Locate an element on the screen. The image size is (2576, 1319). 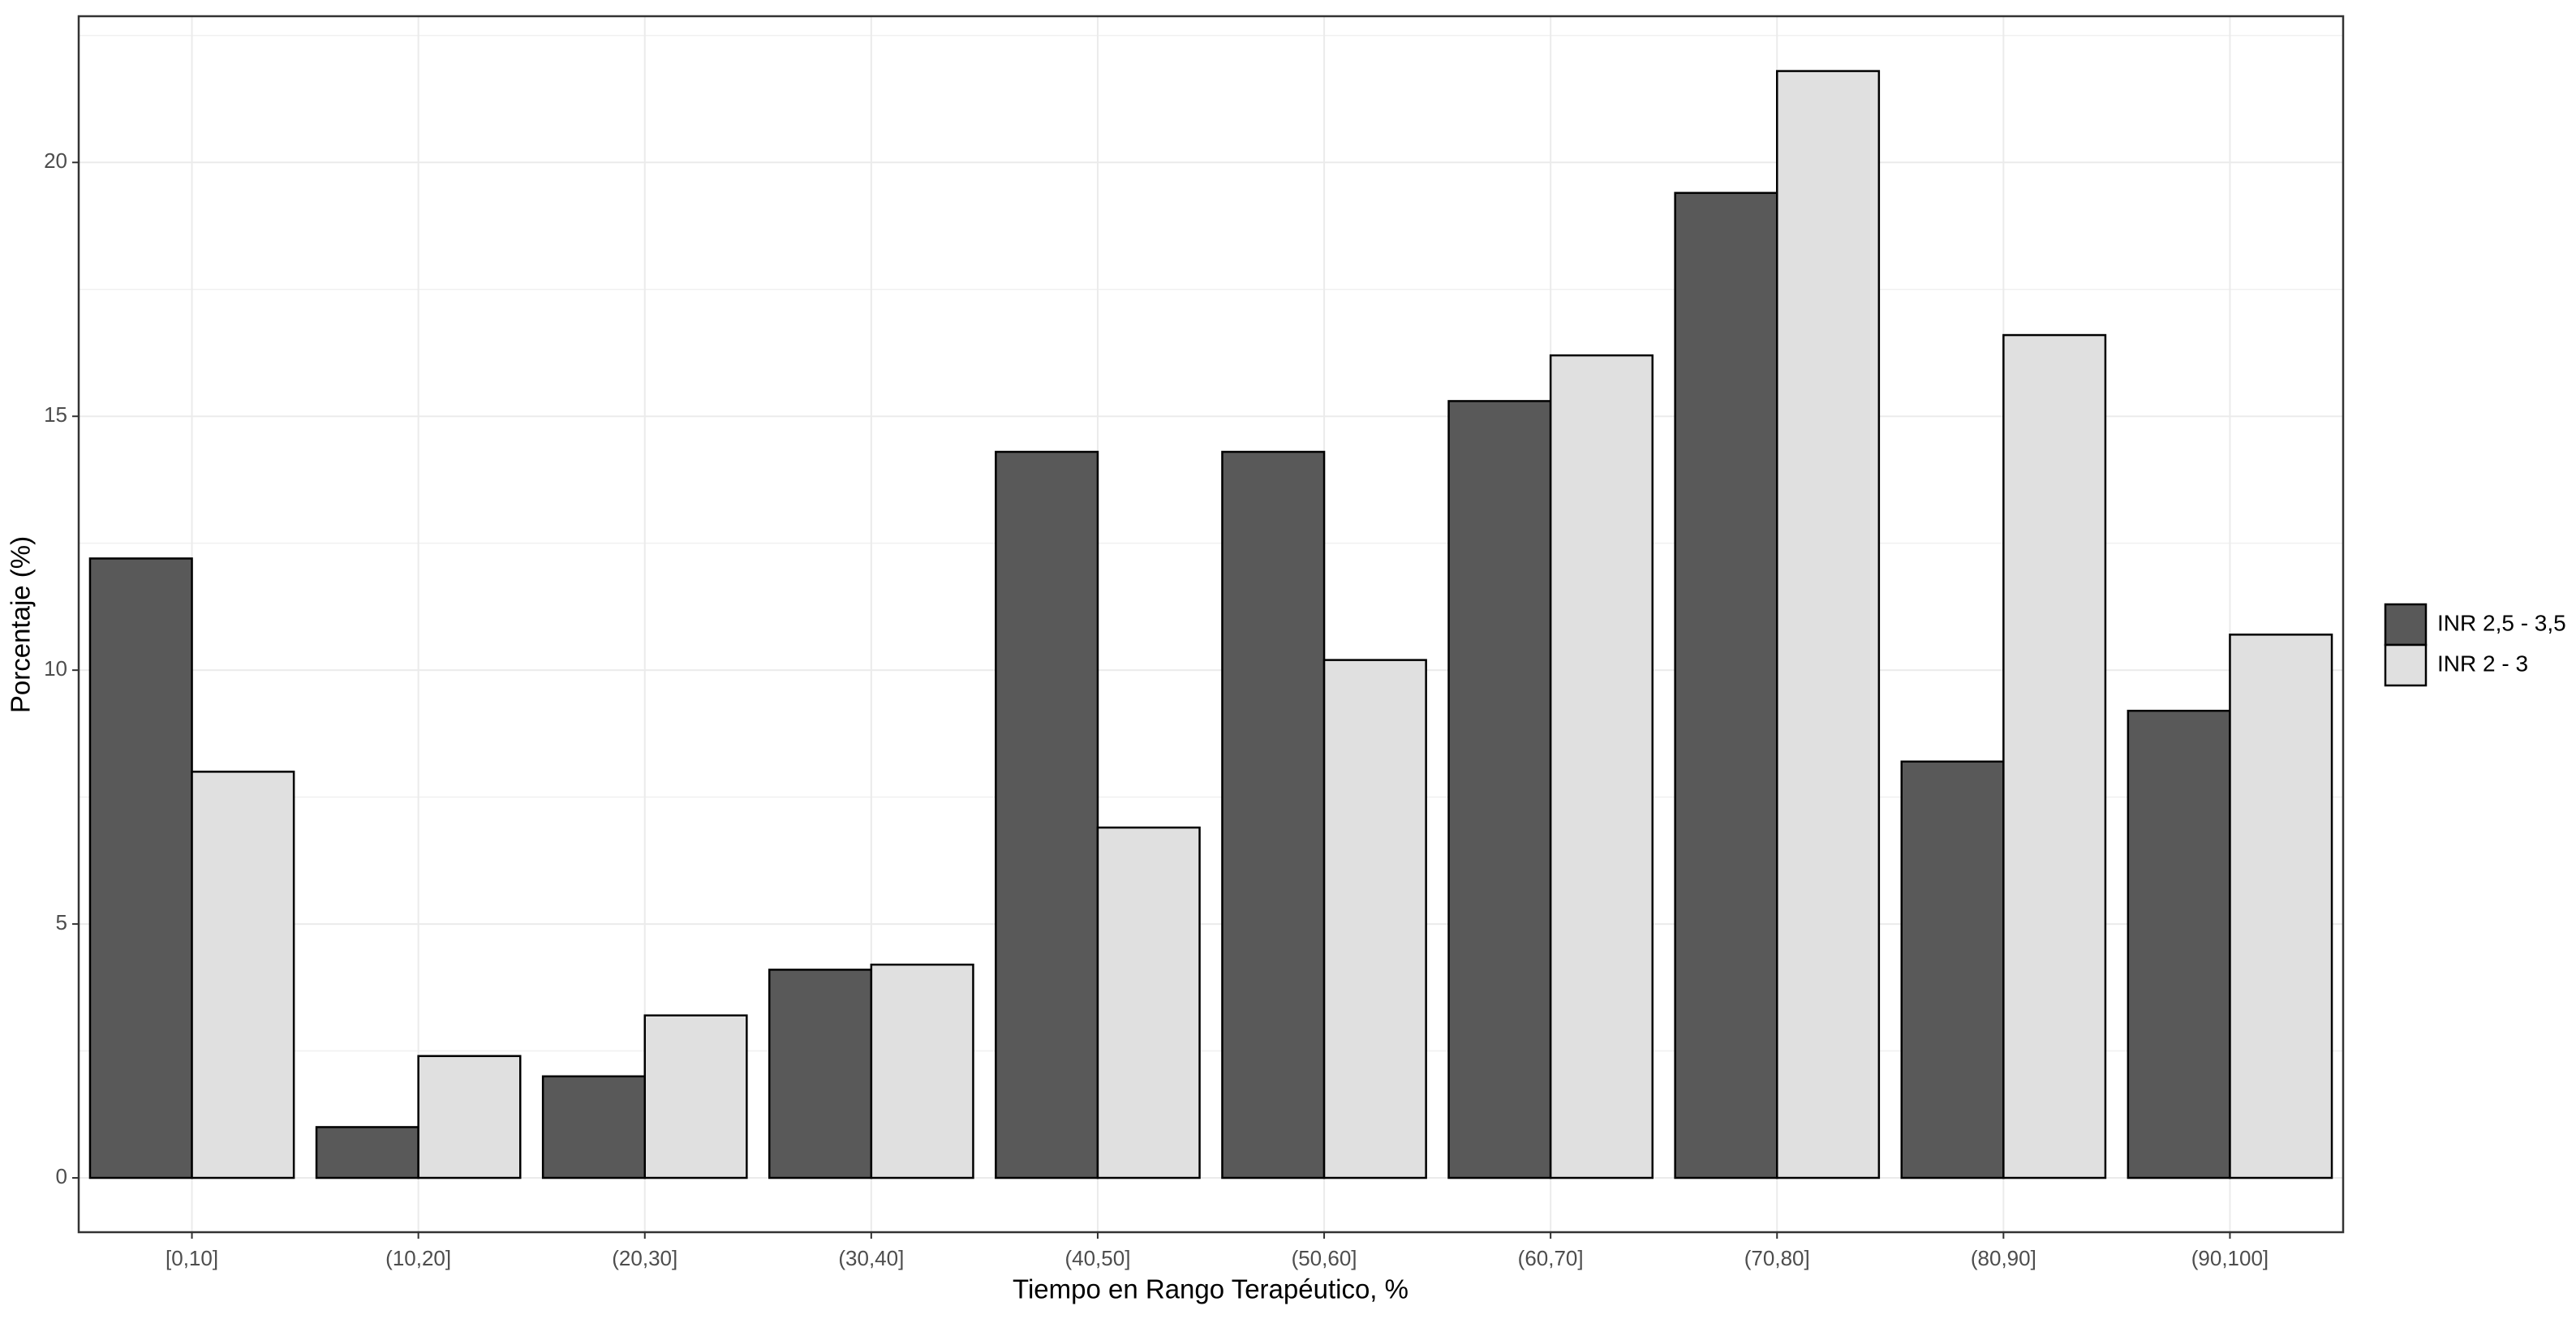
legend-label: INR 2,5 - 3,5 is located at coordinates (2501, 622).